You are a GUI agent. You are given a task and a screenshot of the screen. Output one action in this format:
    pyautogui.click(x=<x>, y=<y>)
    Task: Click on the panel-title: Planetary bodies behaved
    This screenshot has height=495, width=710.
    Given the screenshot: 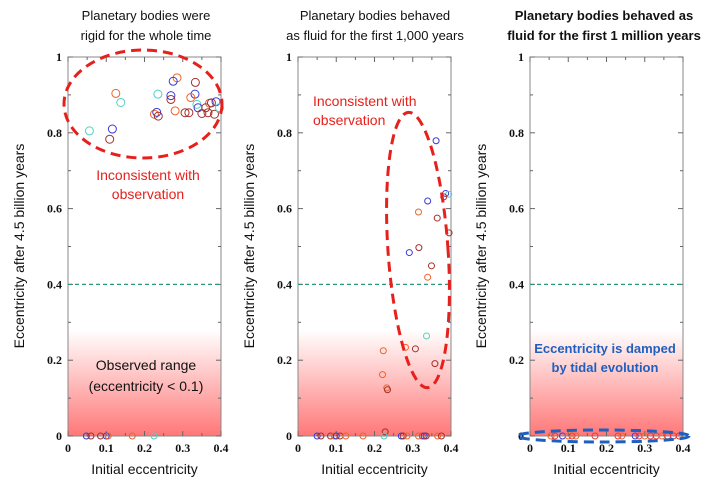 What is the action you would take?
    pyautogui.click(x=375, y=15)
    